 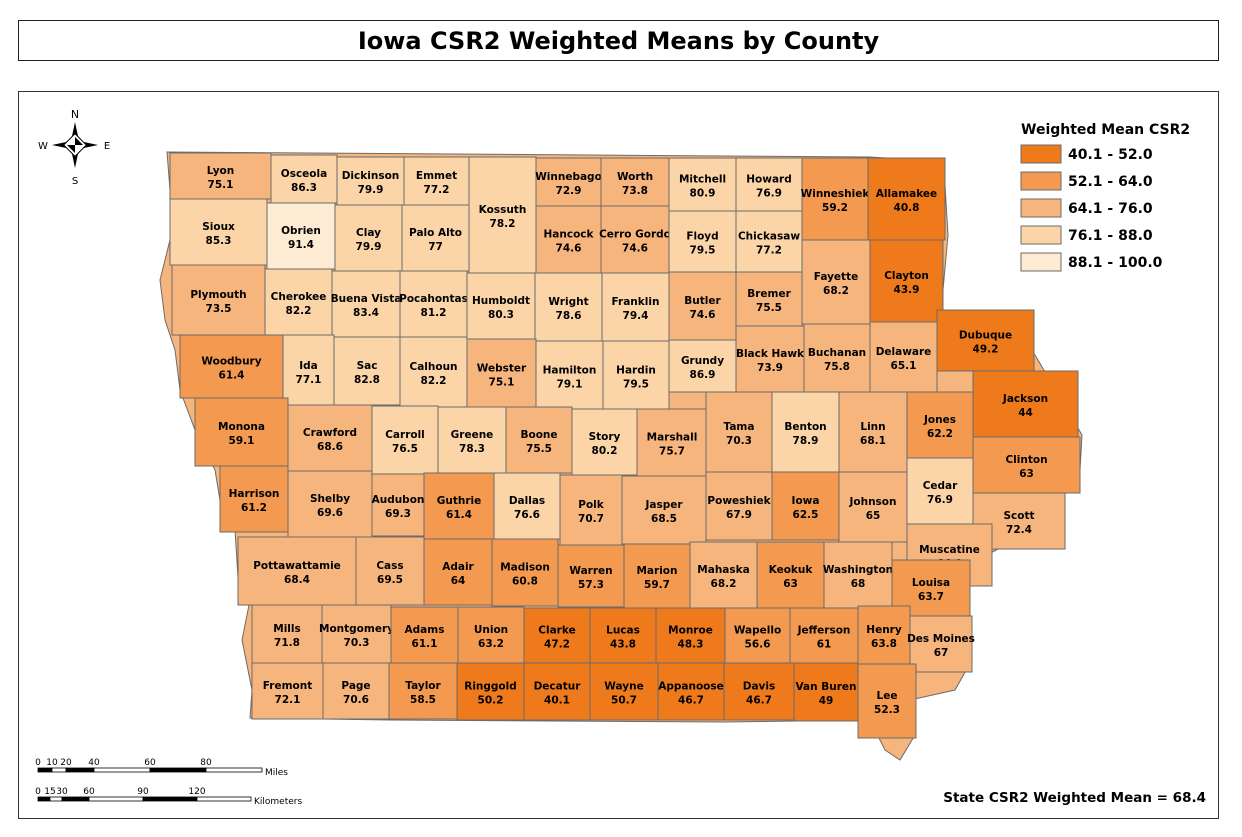 What do you see at coordinates (569, 191) in the screenshot?
I see `county-value: 72.9` at bounding box center [569, 191].